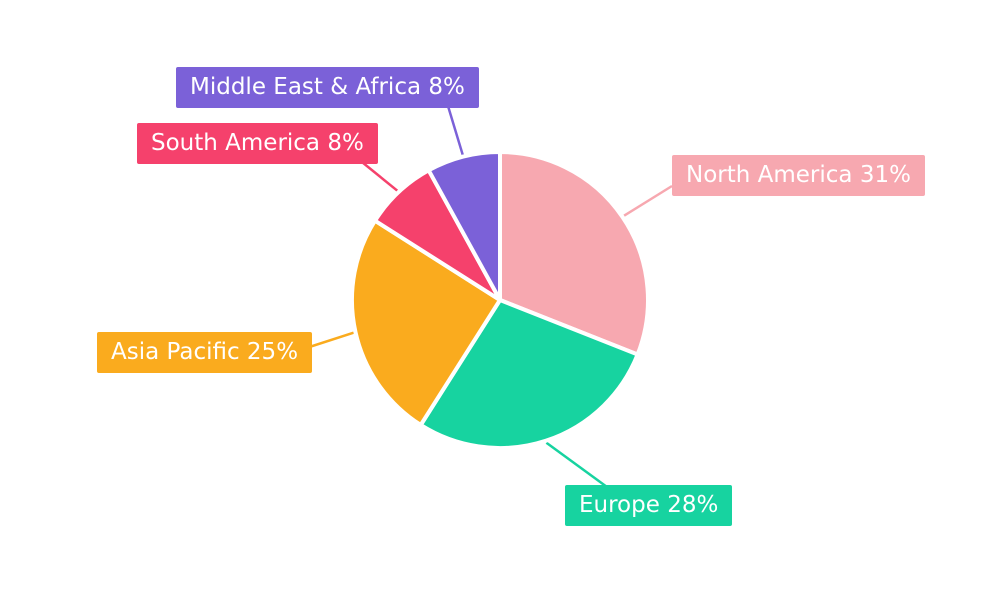  Describe the element at coordinates (455, 130) in the screenshot. I see `leader-line-middle-east-africa` at that location.